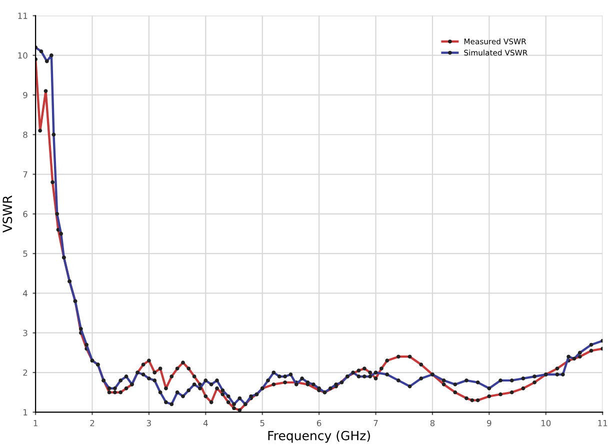 This screenshot has height=448, width=613. I want to click on y-tick-label: 8, so click(25, 135).